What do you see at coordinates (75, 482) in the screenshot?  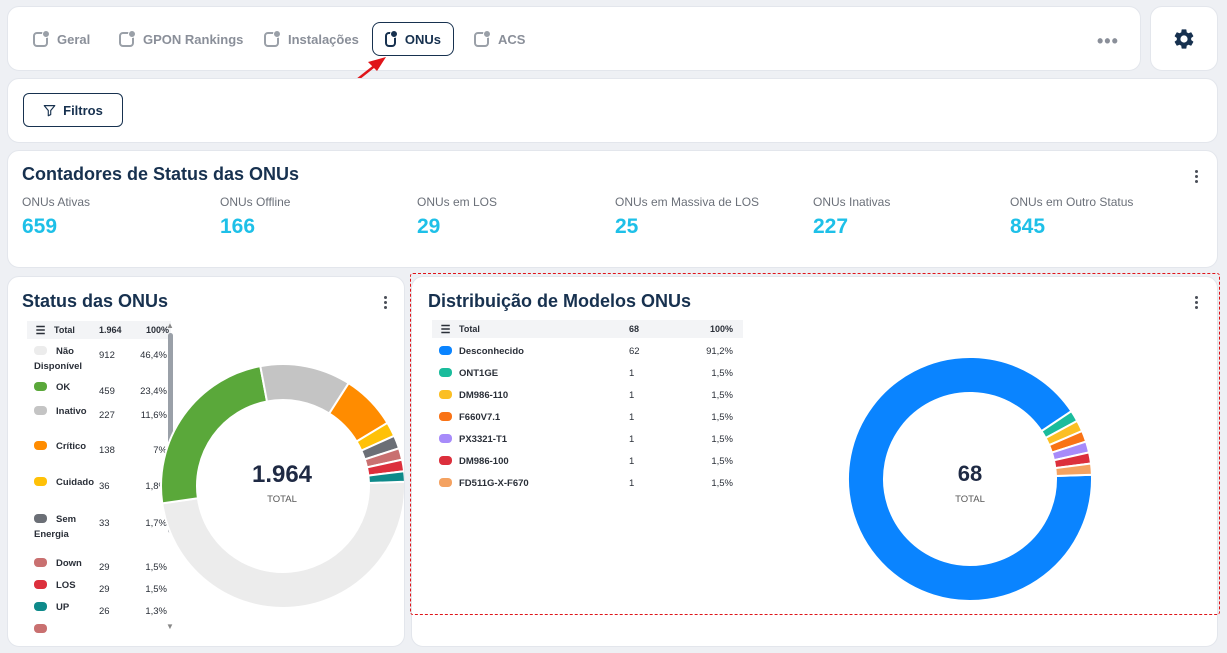 I see `legend-name: Cuidado` at bounding box center [75, 482].